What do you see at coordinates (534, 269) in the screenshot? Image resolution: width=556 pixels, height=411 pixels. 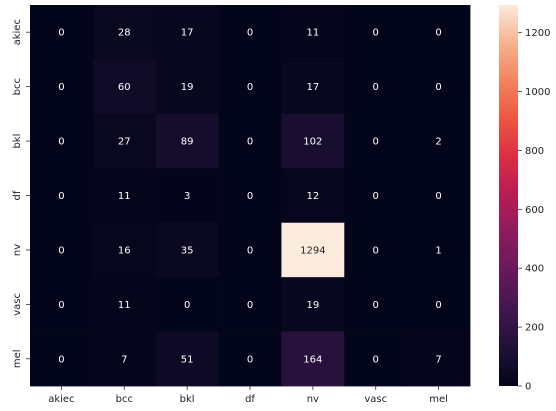 I see `colorbar-tick-label: 400` at bounding box center [534, 269].